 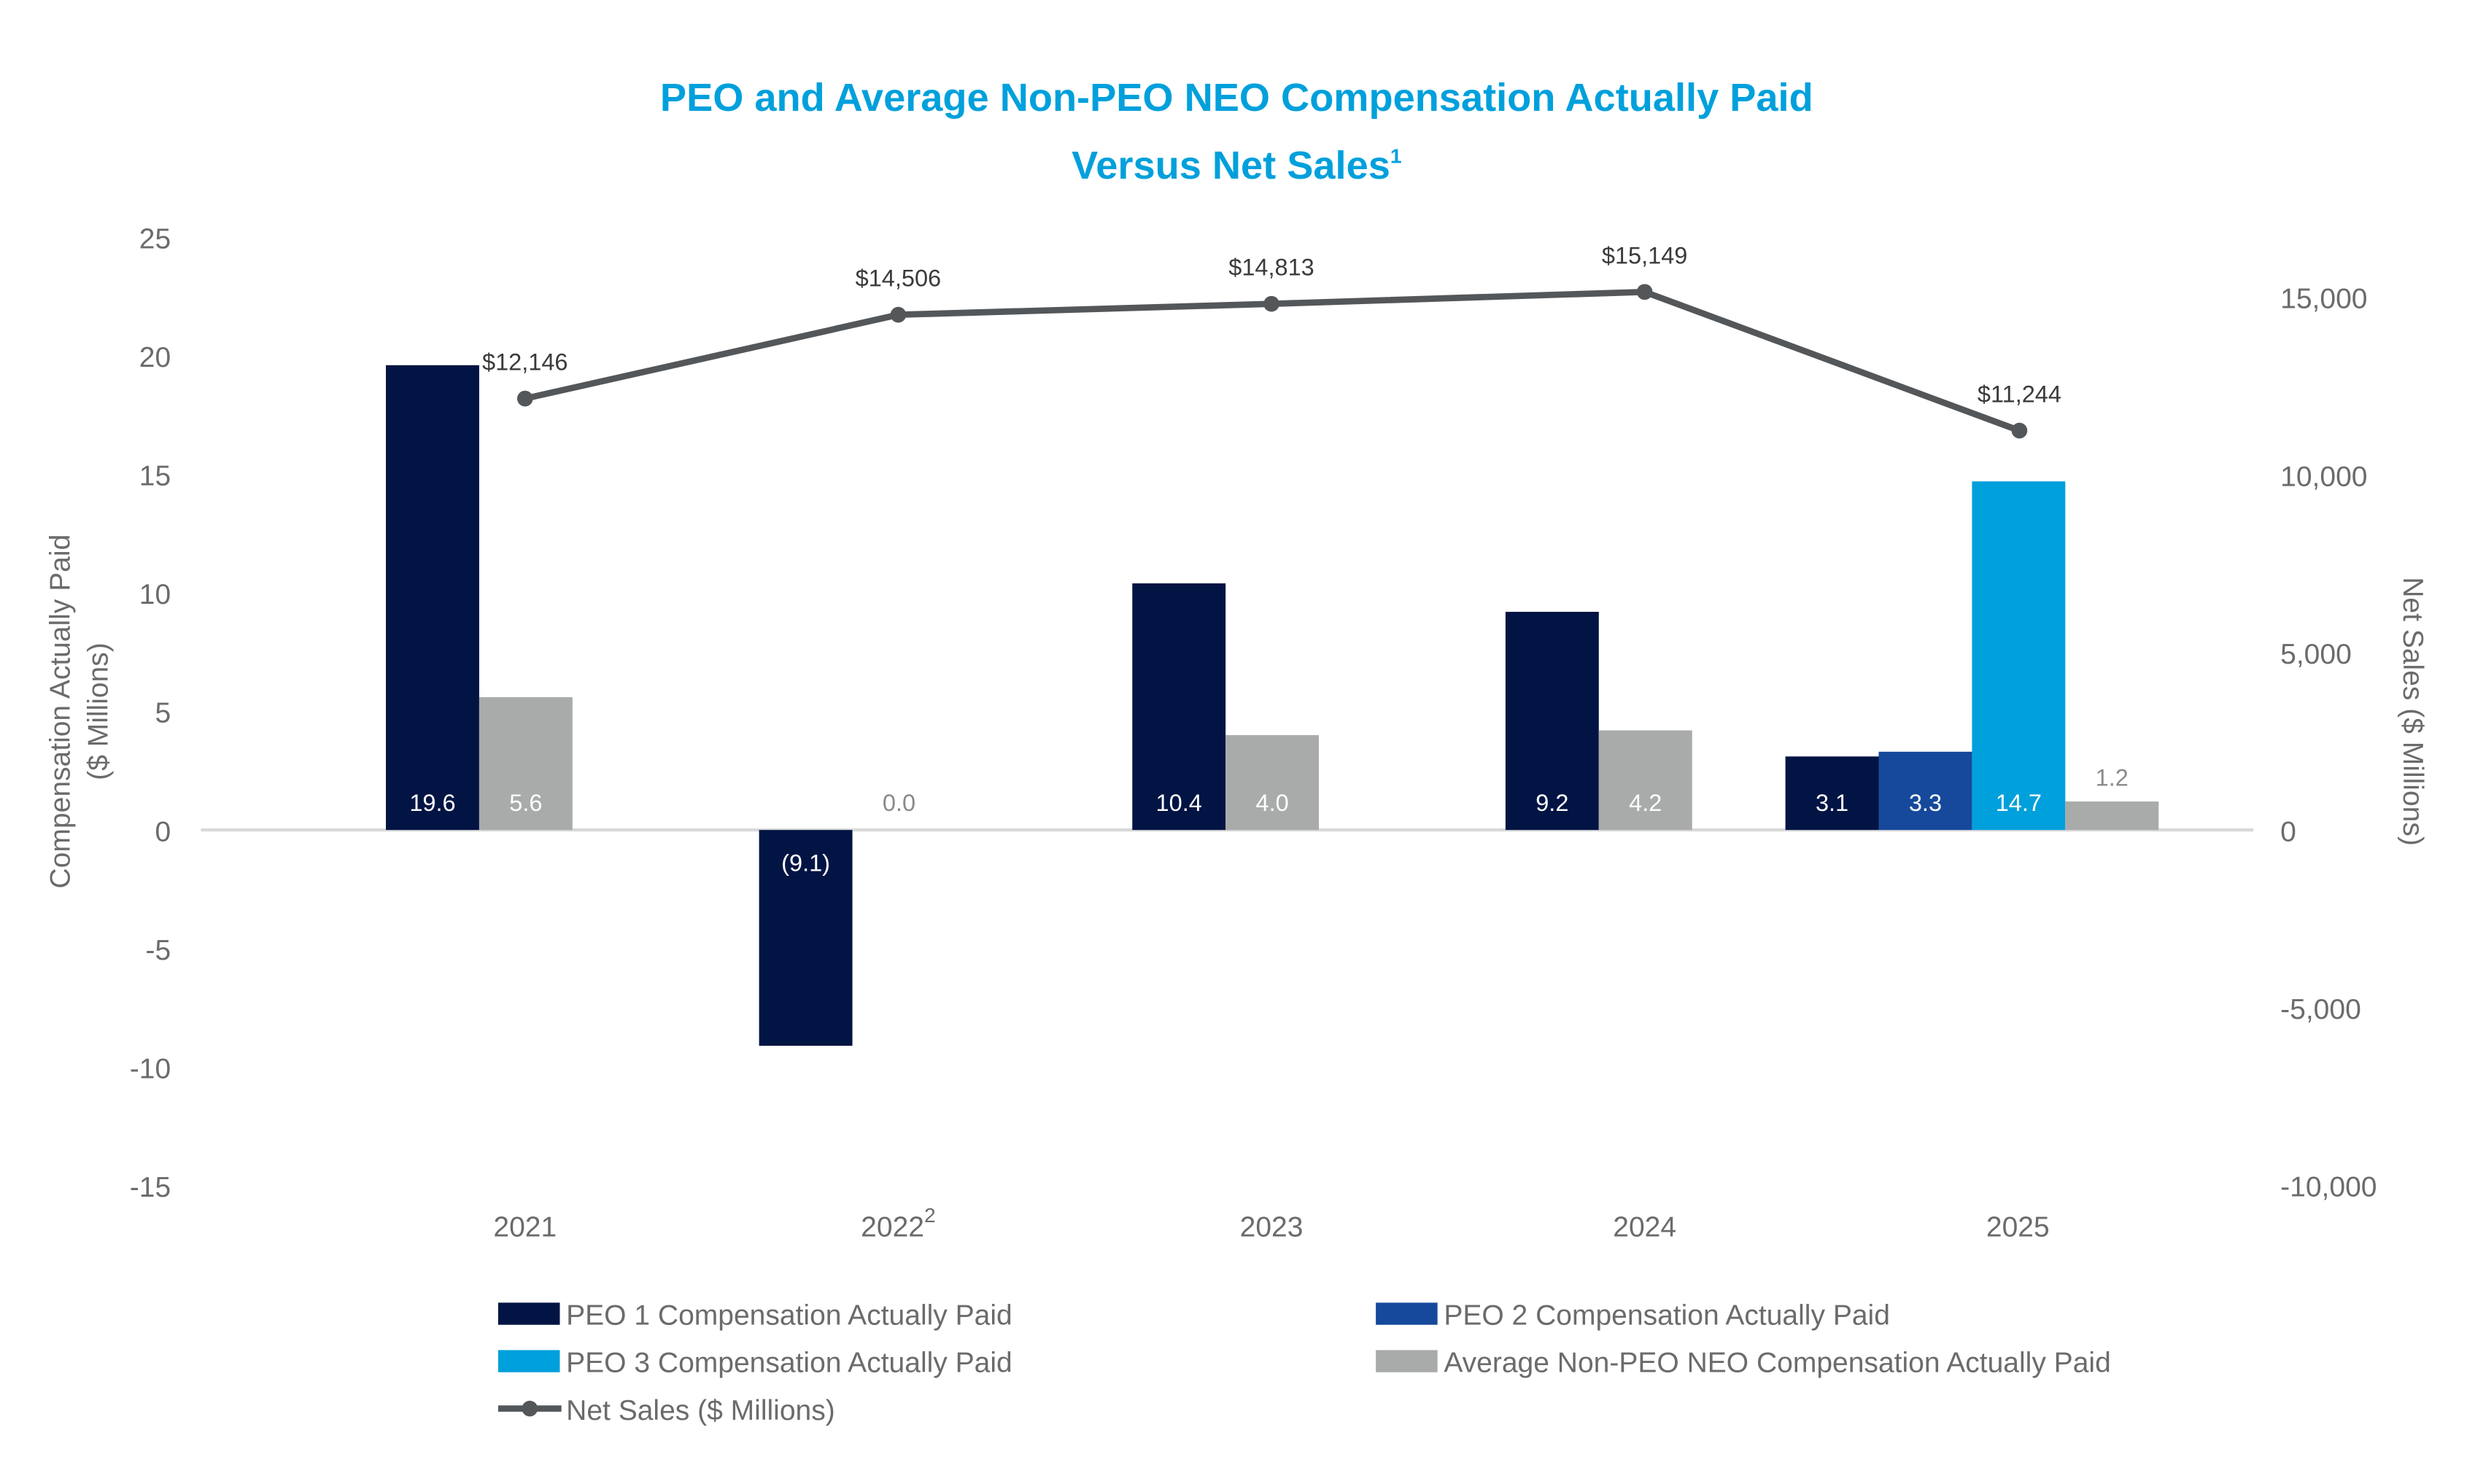 I want to click on y2-axis-label: Net Sales ($ Millions), so click(x=2412, y=711).